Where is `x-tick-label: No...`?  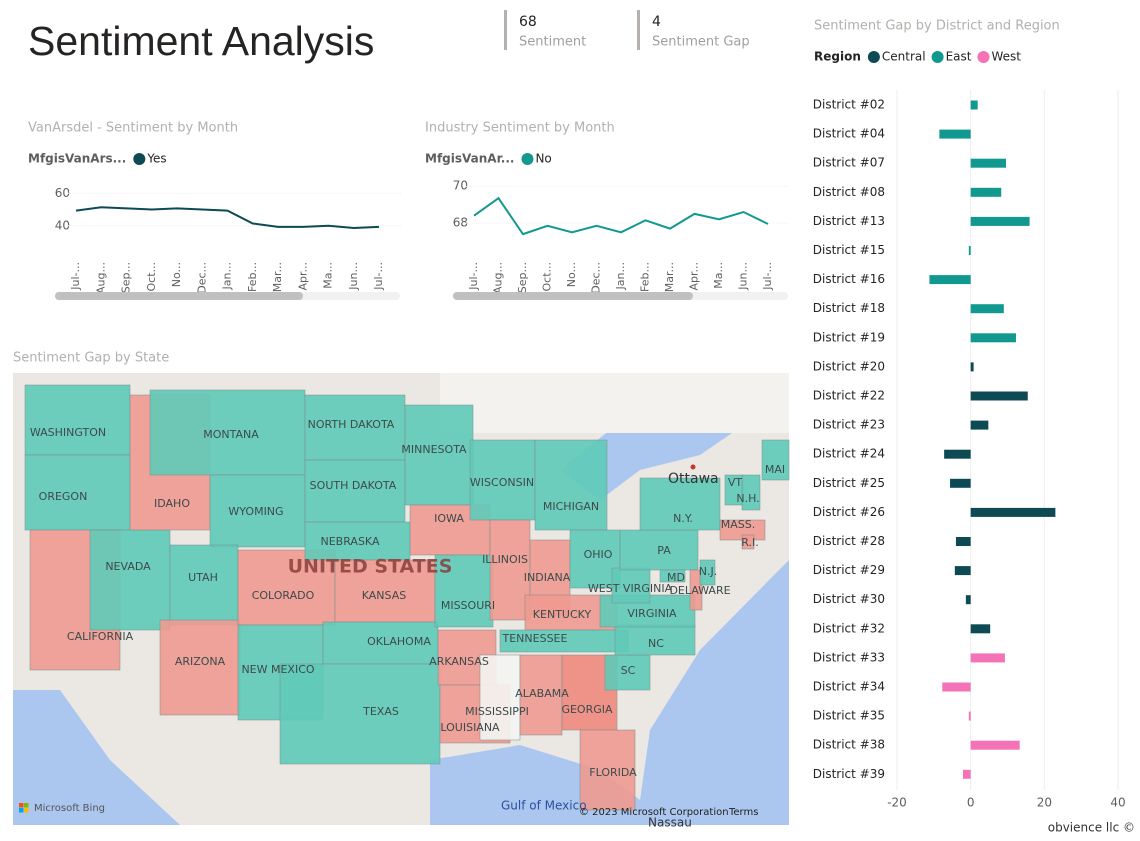 x-tick-label: No... is located at coordinates (571, 274).